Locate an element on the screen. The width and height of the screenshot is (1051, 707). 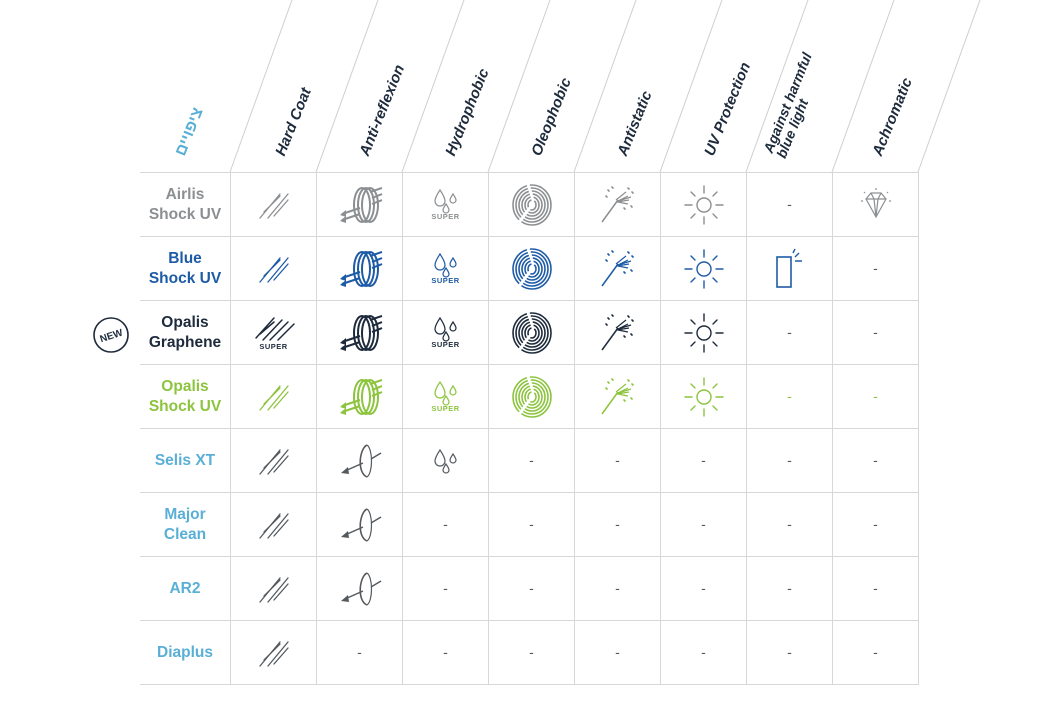
phone-screen-icon is located at coordinates (789, 269).